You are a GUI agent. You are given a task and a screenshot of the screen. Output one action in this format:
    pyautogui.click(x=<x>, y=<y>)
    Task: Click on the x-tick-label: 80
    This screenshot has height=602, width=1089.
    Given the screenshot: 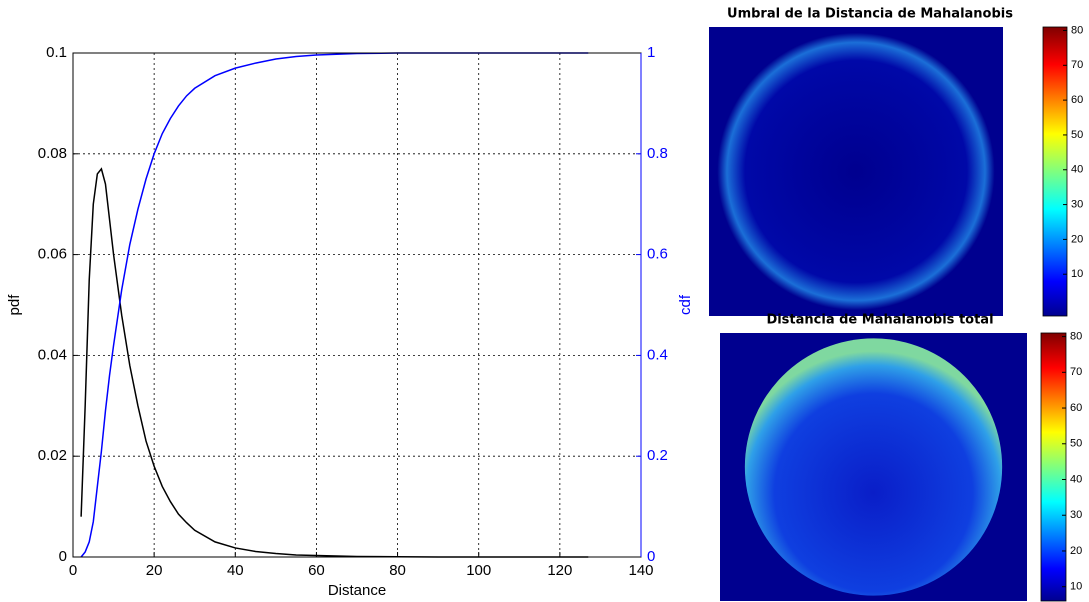 What is the action you would take?
    pyautogui.click(x=397, y=570)
    